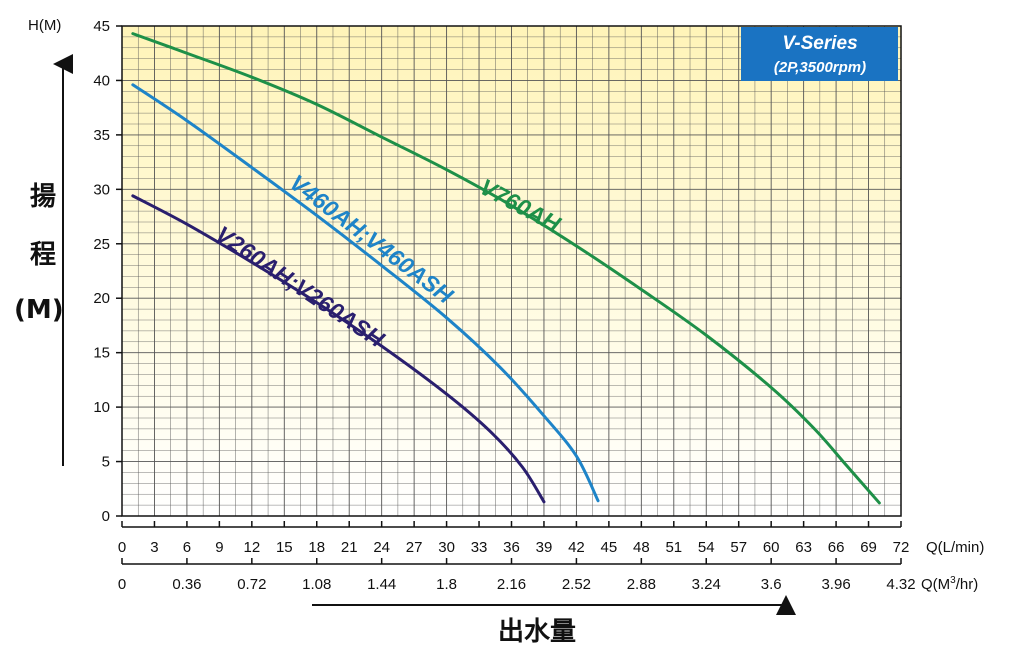  What do you see at coordinates (381, 547) in the screenshot?
I see `x-tick-label: 24` at bounding box center [381, 547].